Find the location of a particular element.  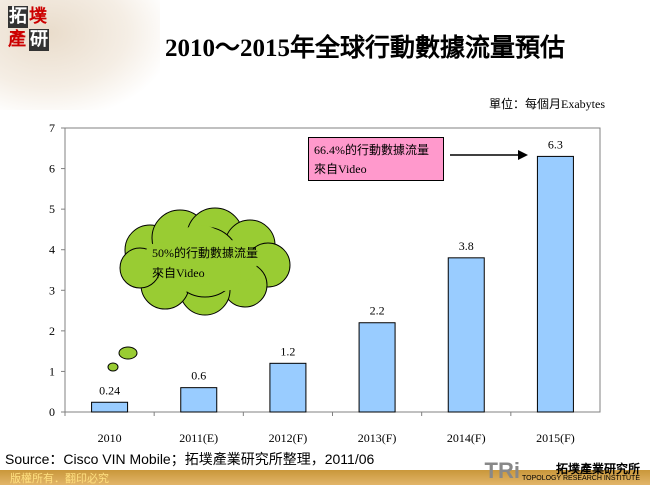

y-tick-label: 1 is located at coordinates (52, 371).